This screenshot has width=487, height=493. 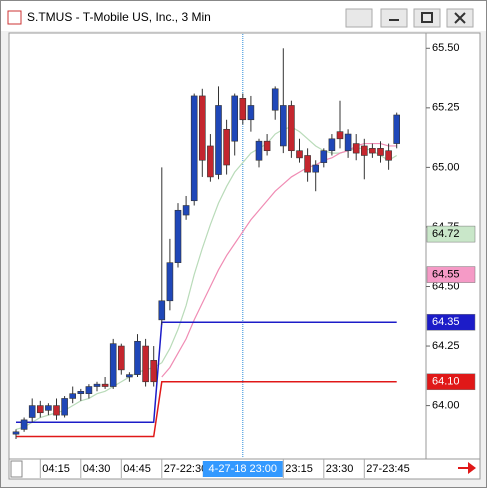 What do you see at coordinates (97, 469) in the screenshot?
I see `x-tick-label: 04:30` at bounding box center [97, 469].